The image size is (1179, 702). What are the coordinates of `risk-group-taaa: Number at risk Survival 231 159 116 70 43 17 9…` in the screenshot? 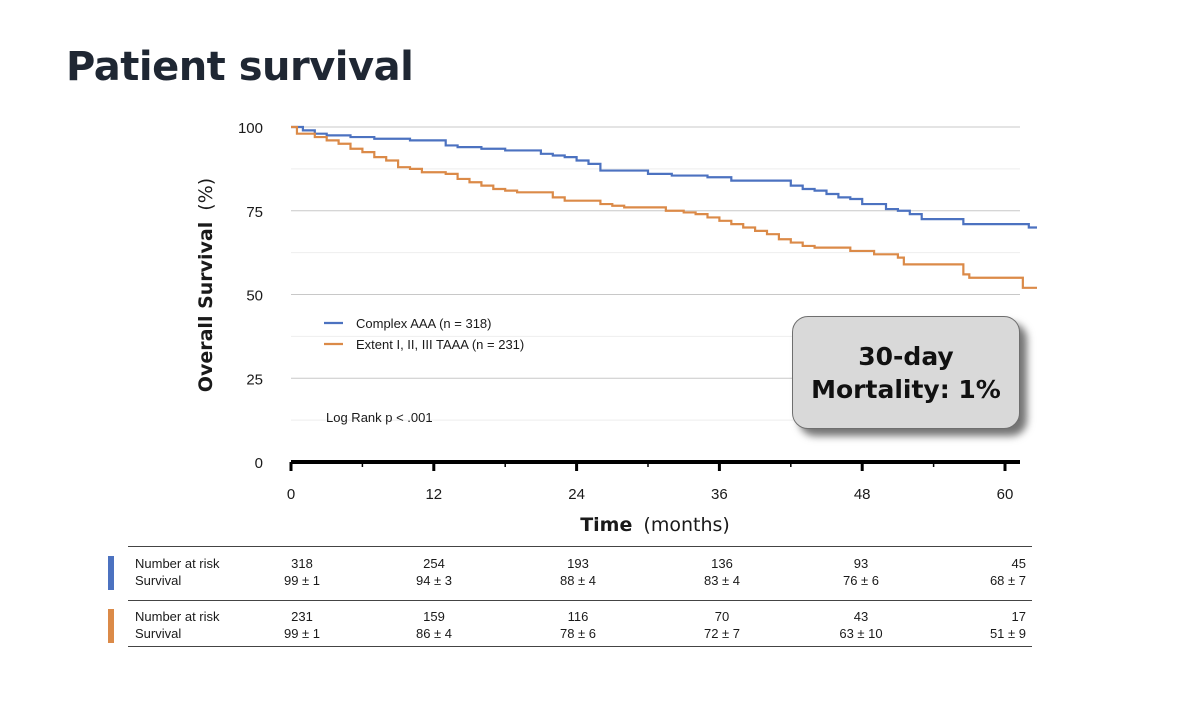 It's located at (570, 623).